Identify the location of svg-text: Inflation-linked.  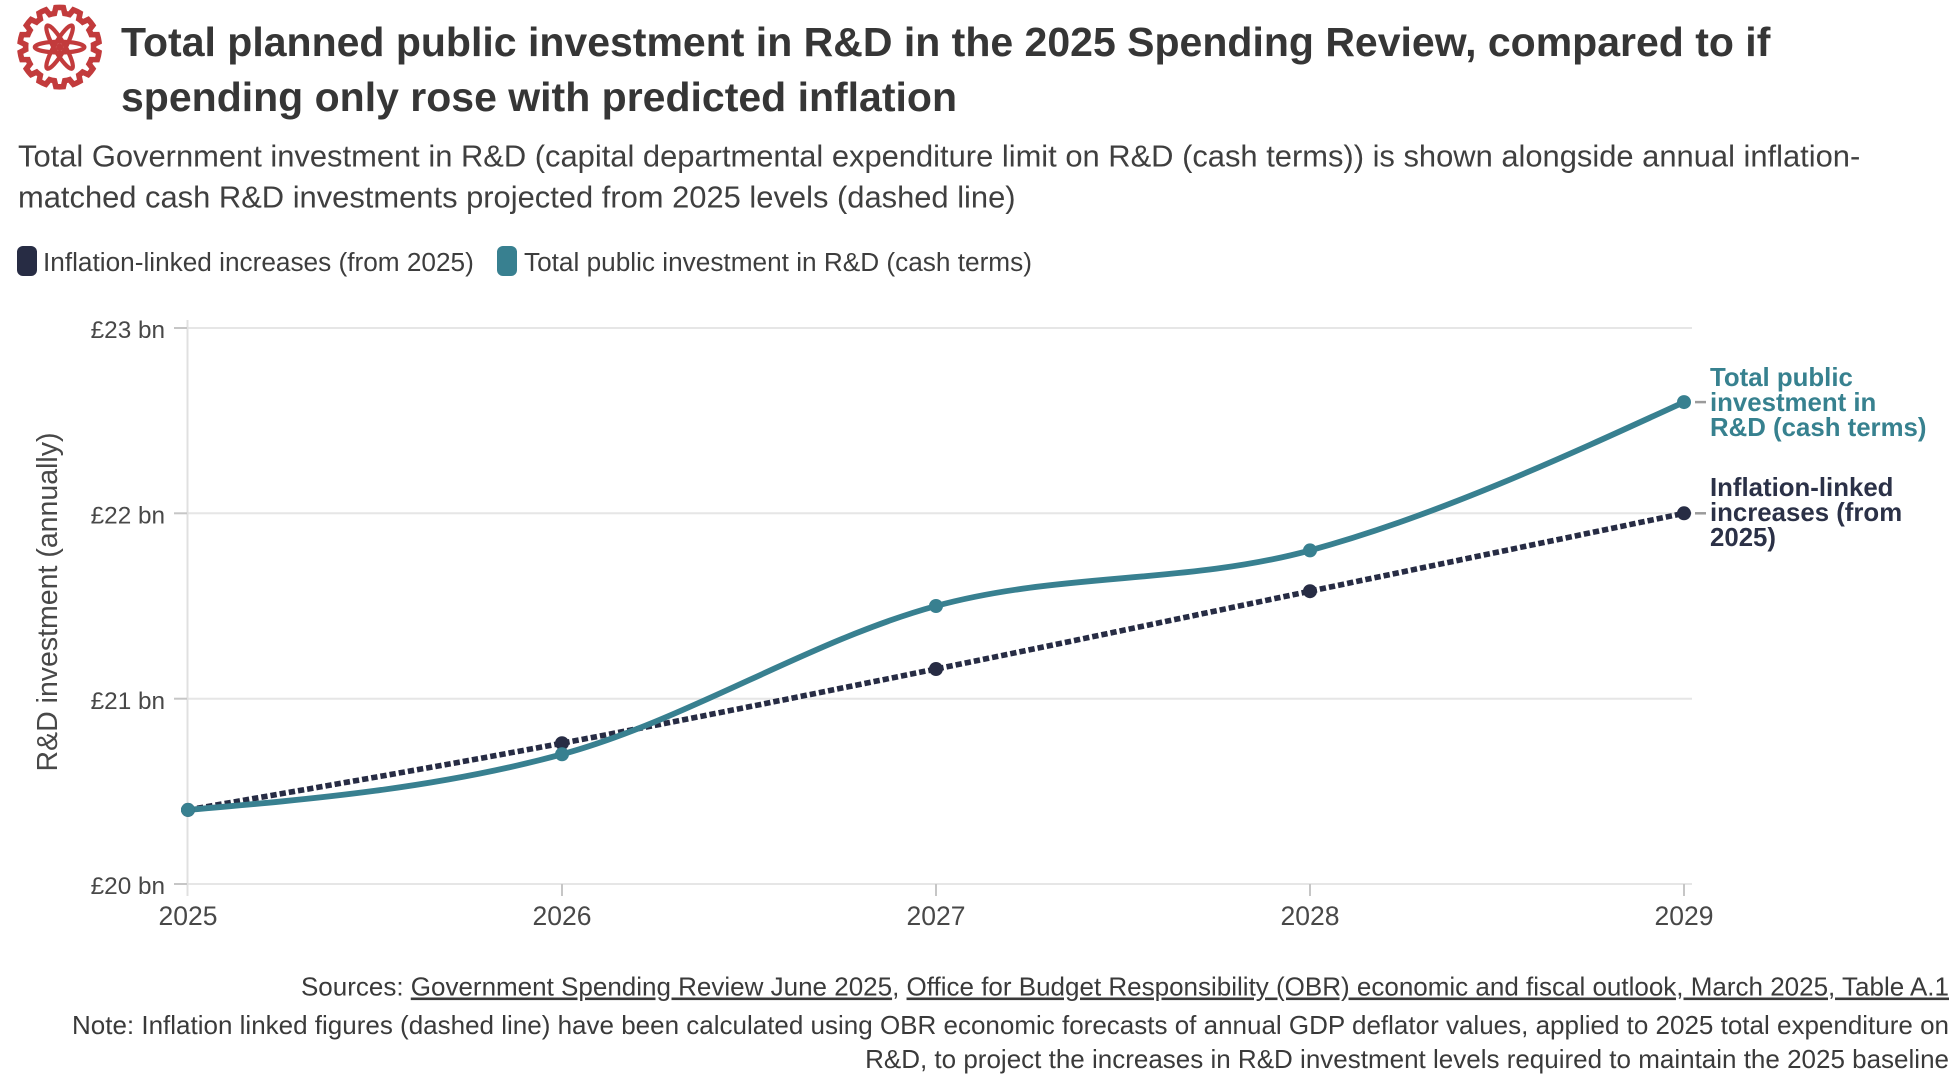
(1801, 488).